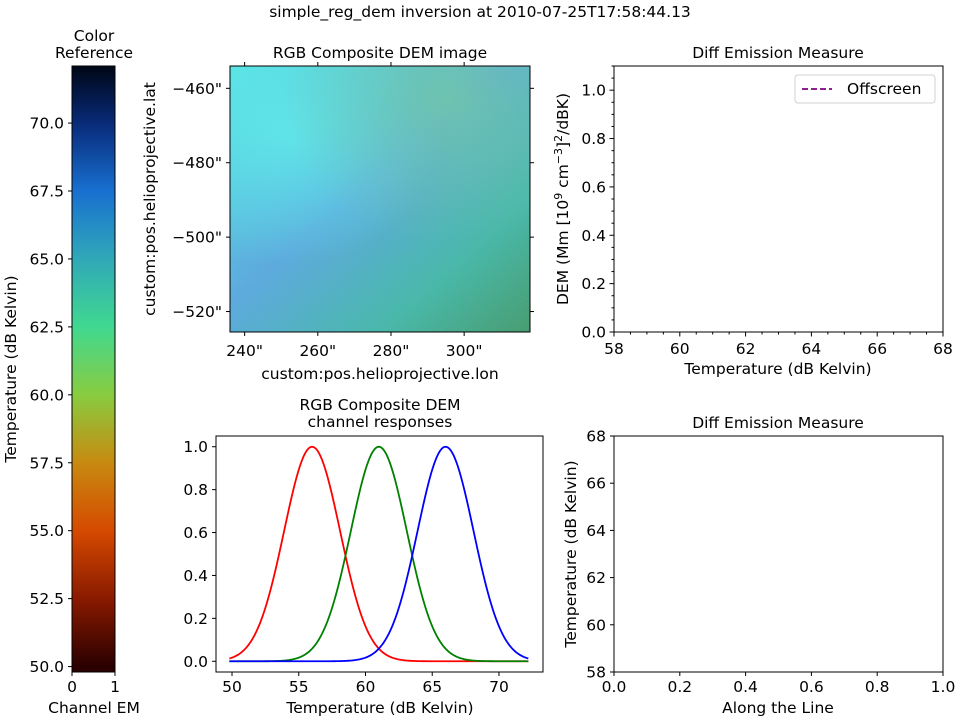  I want to click on profile-ytick-label: 64, so click(596, 531).